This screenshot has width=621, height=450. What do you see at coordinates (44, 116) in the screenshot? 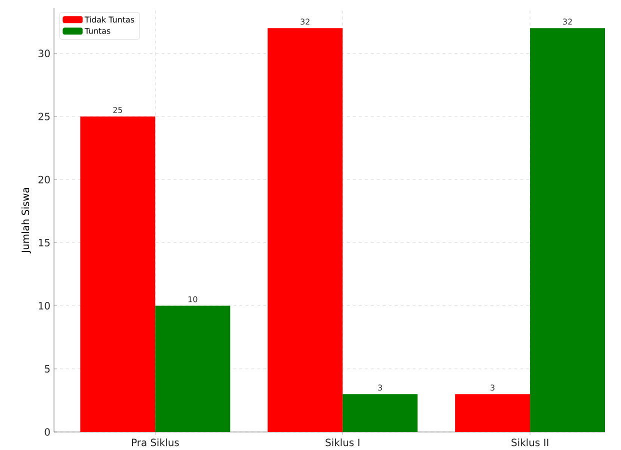
I see `y-tick-label: 25` at bounding box center [44, 116].